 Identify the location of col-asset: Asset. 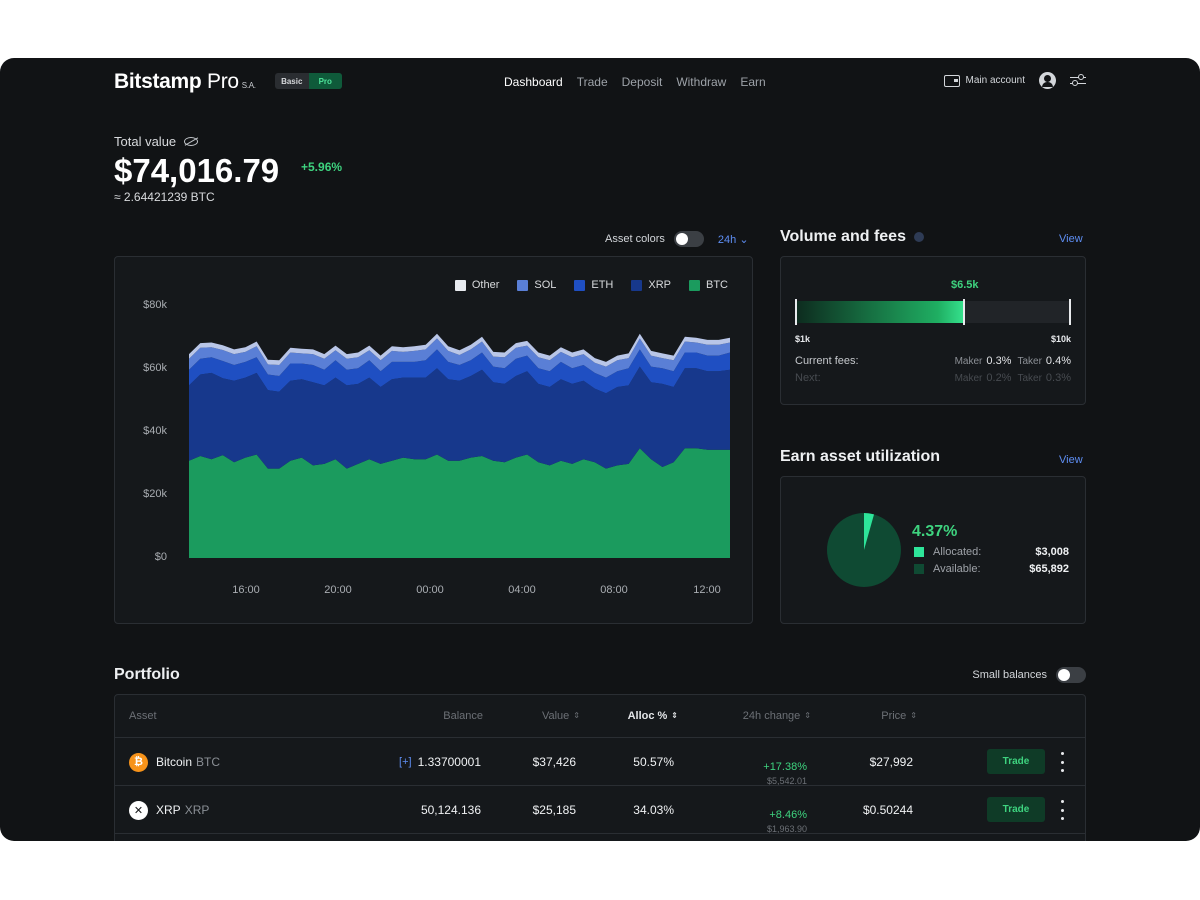
(143, 716).